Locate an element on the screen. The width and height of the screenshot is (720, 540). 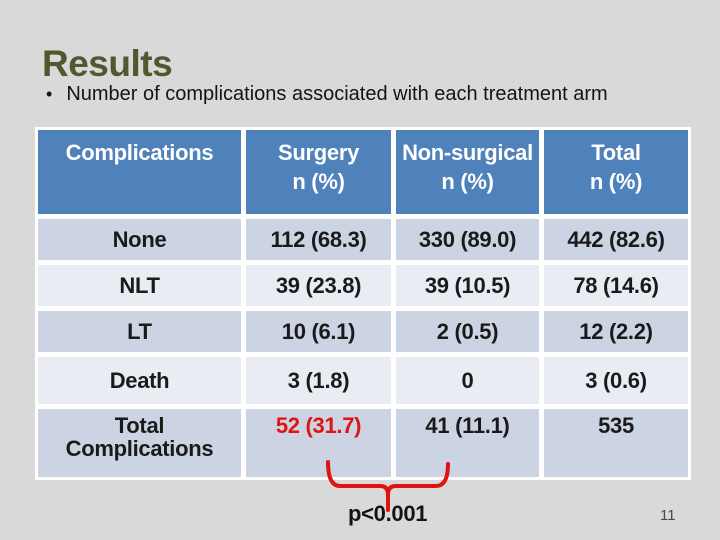
header-line1: Surgery is located at coordinates (318, 152).